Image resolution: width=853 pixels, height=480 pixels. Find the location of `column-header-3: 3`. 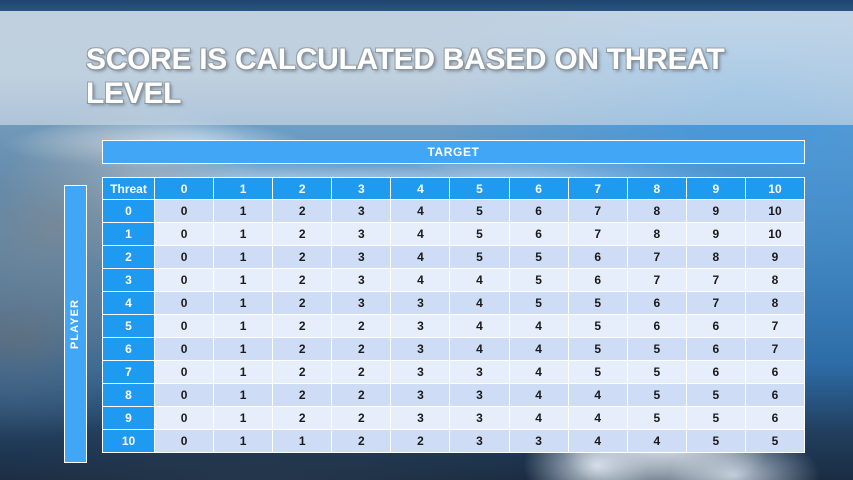

column-header-3: 3 is located at coordinates (362, 188).